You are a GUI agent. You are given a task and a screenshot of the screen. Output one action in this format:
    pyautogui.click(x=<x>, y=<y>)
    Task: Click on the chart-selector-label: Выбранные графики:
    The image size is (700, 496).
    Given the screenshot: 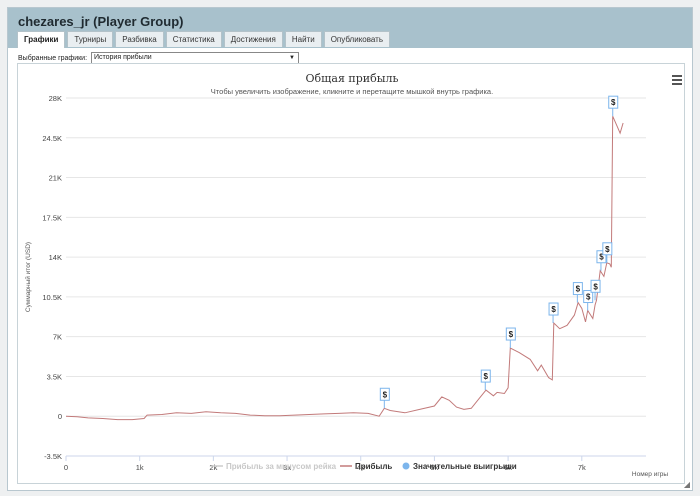 What is the action you would take?
    pyautogui.click(x=53, y=58)
    